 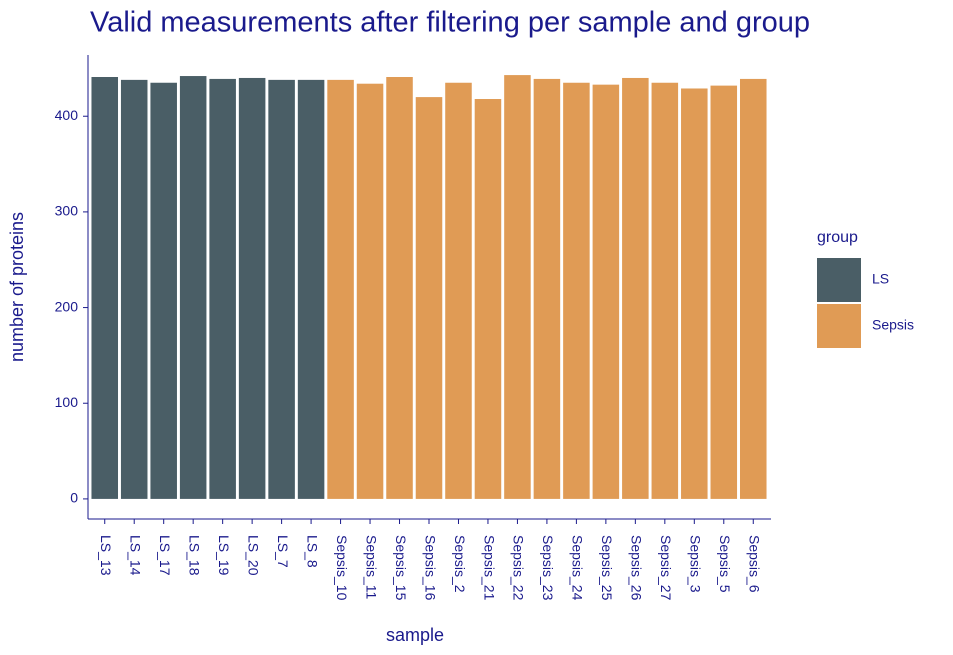 What do you see at coordinates (637, 568) in the screenshot?
I see `x-tick-label: Sepsis_26` at bounding box center [637, 568].